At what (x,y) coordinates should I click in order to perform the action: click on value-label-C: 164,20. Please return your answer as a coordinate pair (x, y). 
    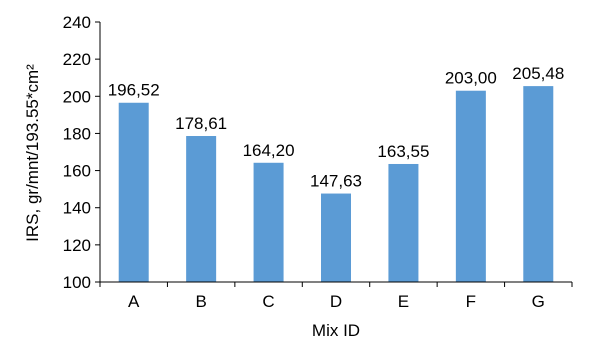
    Looking at the image, I should click on (269, 150).